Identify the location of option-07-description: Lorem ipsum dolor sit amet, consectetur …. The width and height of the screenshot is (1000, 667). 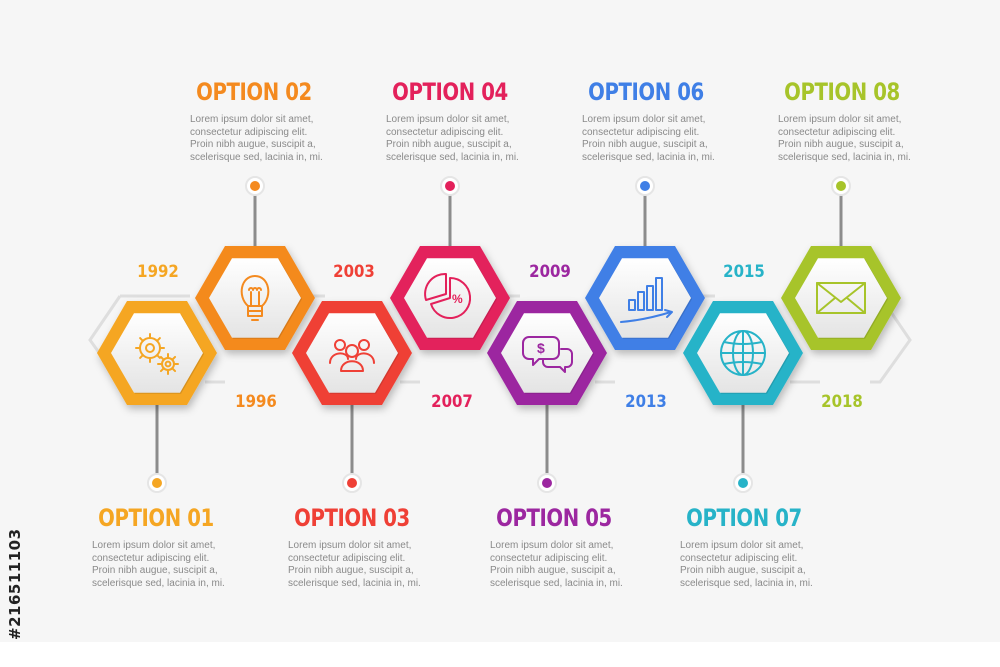
(746, 564).